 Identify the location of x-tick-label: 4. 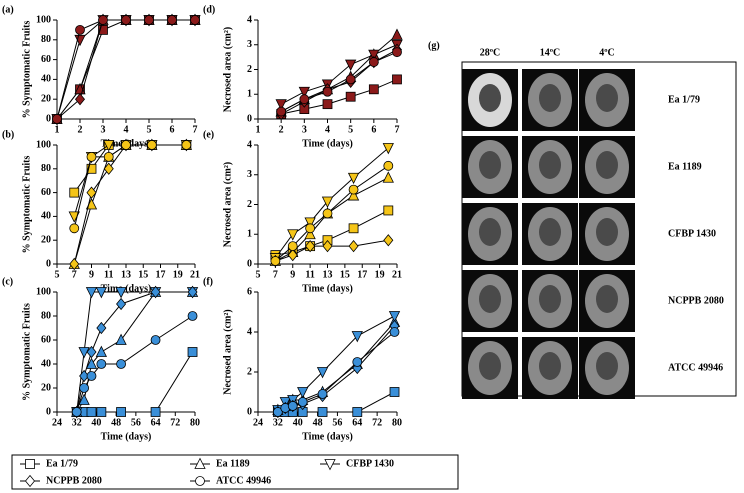
(126, 129).